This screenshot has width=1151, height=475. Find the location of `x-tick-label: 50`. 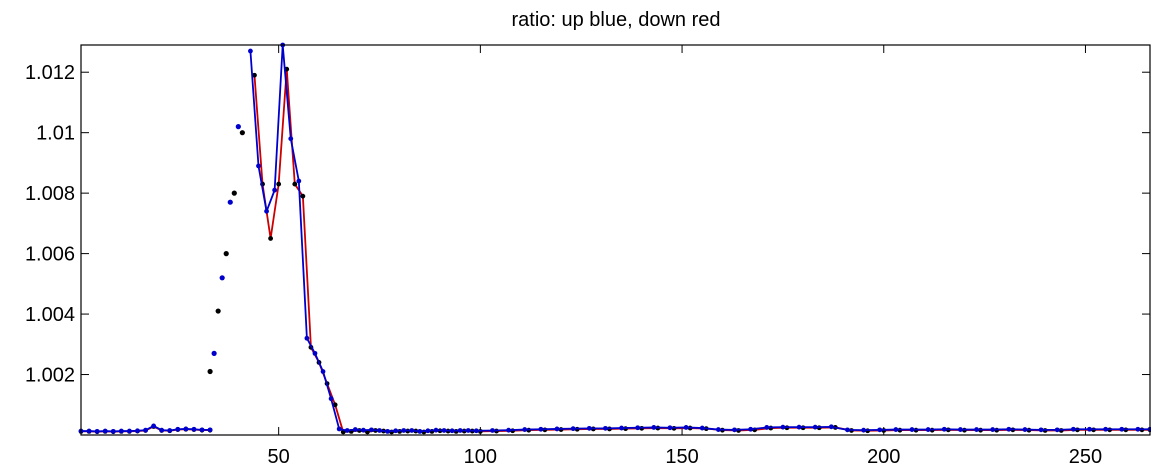

x-tick-label: 50 is located at coordinates (279, 457).